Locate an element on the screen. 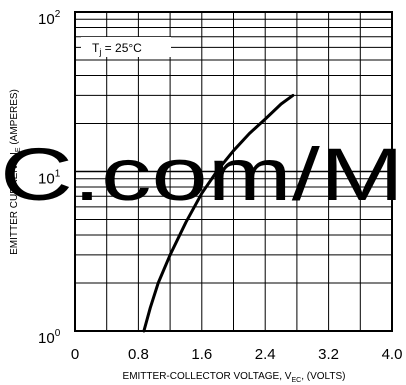 This screenshot has width=406, height=385. y-tick-labels: 10⁰ 10¹ 10² is located at coordinates (49, 178).